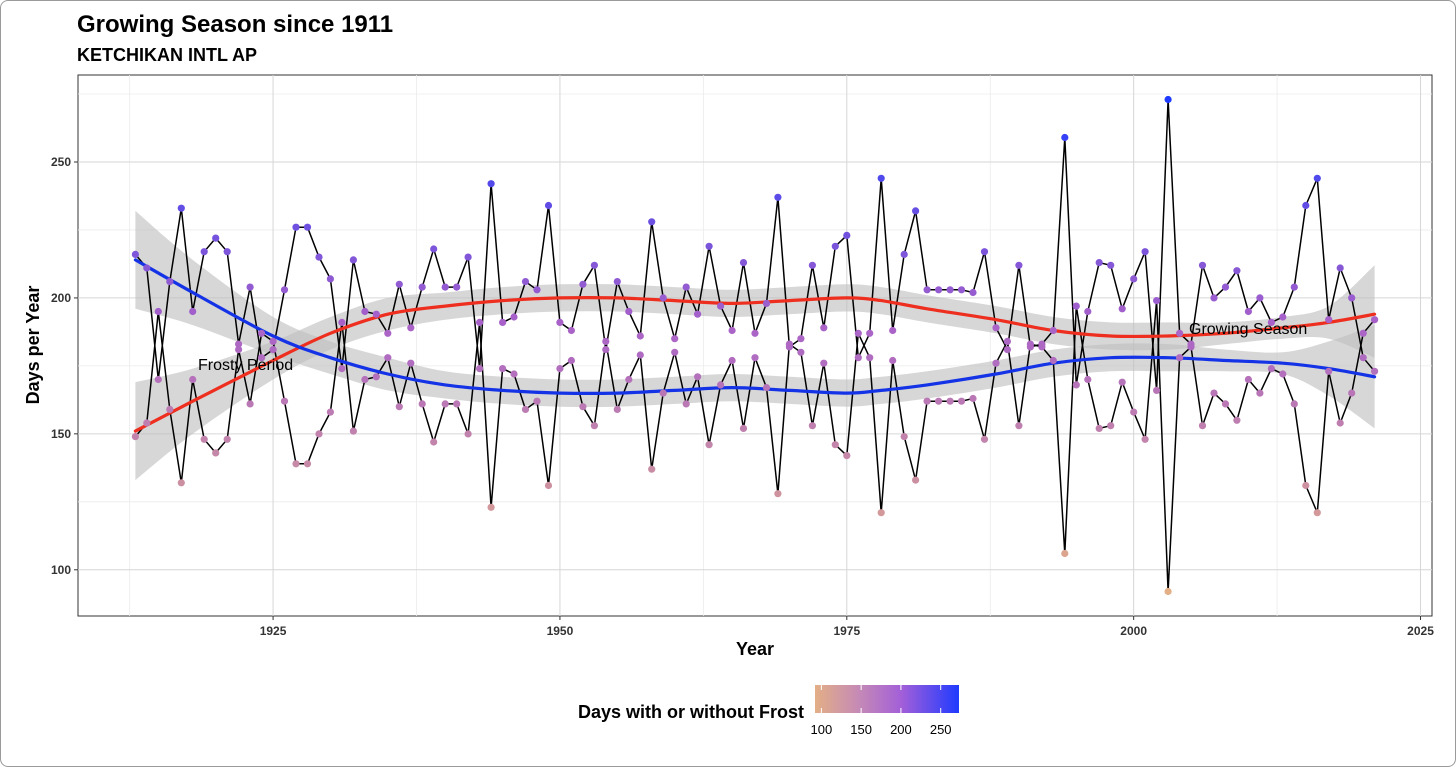 The height and width of the screenshot is (767, 1456). I want to click on legend: Days with or without Frost 100 150 200 250, so click(768, 711).